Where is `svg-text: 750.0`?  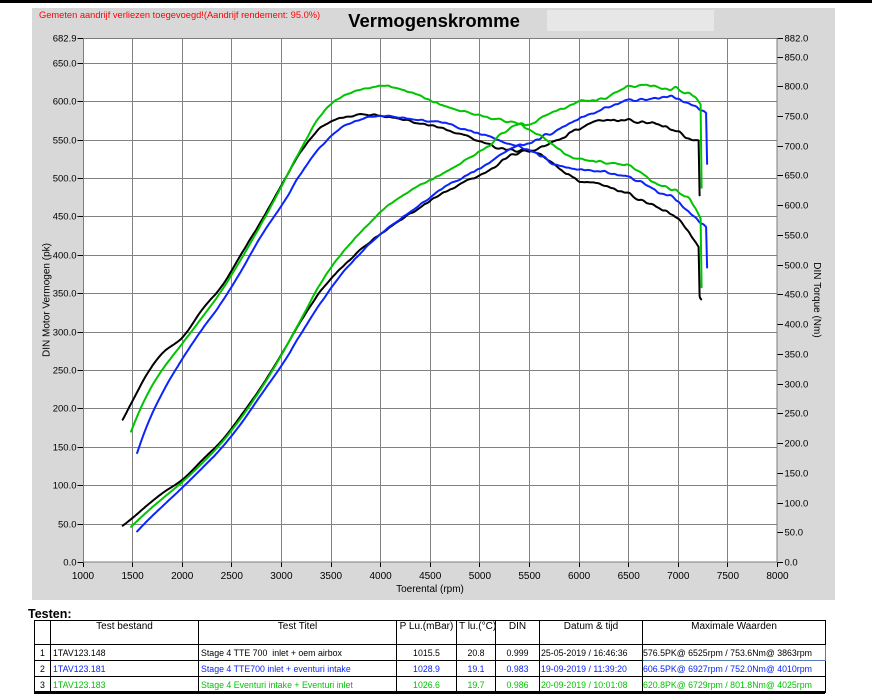 svg-text: 750.0 is located at coordinates (797, 117).